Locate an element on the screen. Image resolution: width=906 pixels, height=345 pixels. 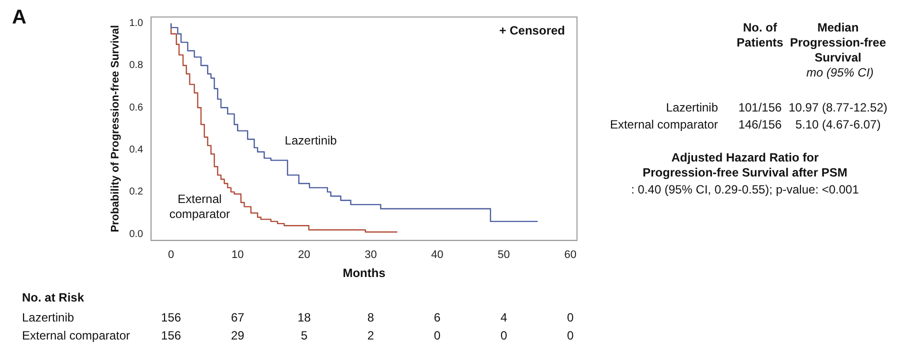
text: 2 is located at coordinates (370, 335).